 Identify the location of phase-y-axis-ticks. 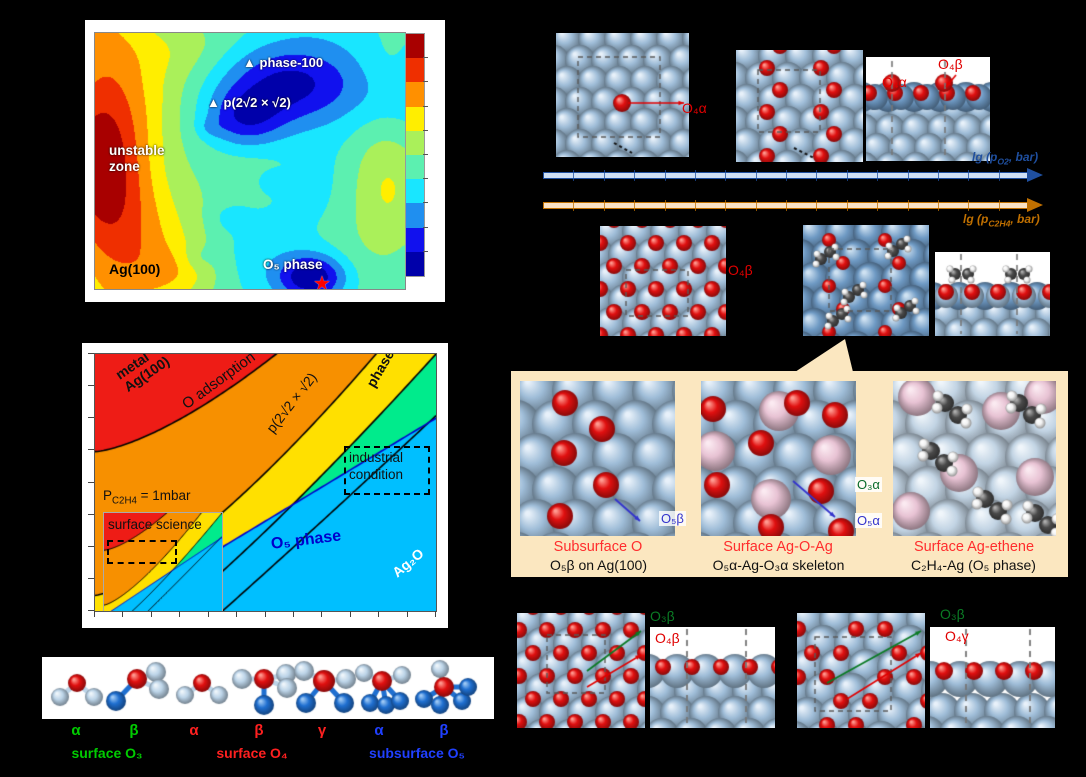
(91, 482).